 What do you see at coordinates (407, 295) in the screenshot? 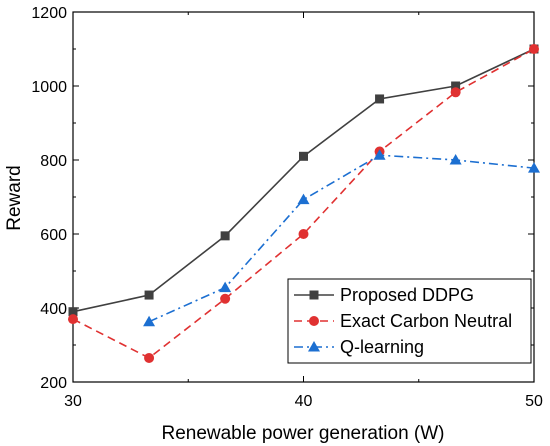
I see `legend-label: Proposed DDPG` at bounding box center [407, 295].